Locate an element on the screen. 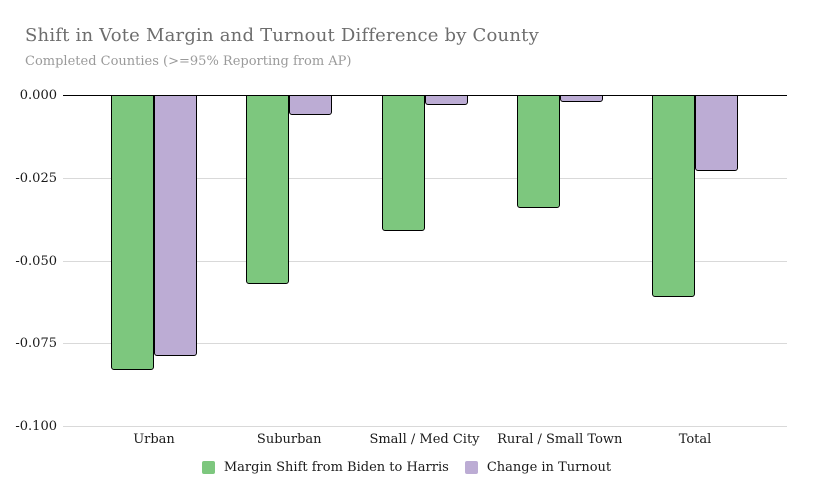 The height and width of the screenshot is (503, 813). x-category-label-suburban: Suburban is located at coordinates (289, 439).